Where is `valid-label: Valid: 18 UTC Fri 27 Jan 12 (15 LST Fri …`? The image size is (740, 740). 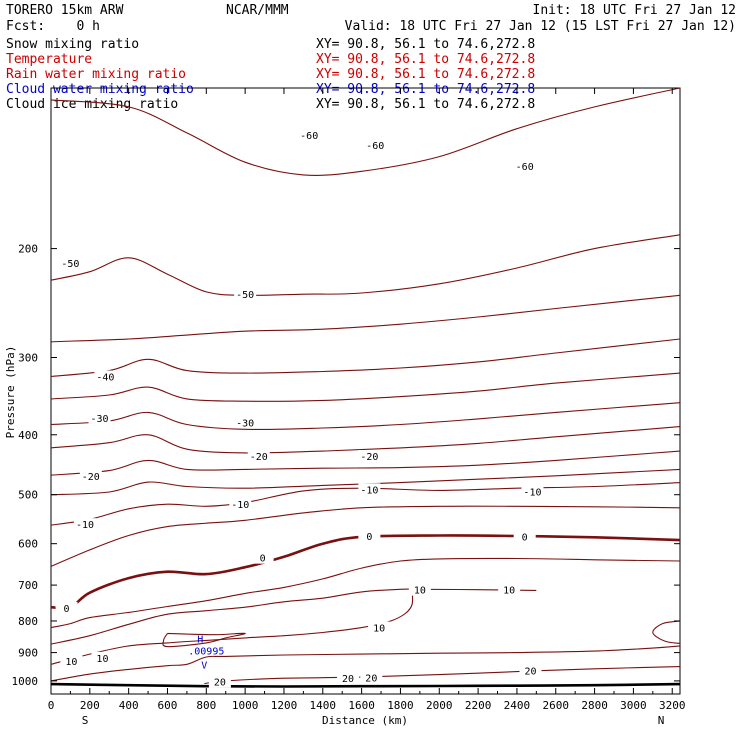
valid-label: Valid: 18 UTC Fri 27 Jan 12 (15 LST Fri … is located at coordinates (540, 26).